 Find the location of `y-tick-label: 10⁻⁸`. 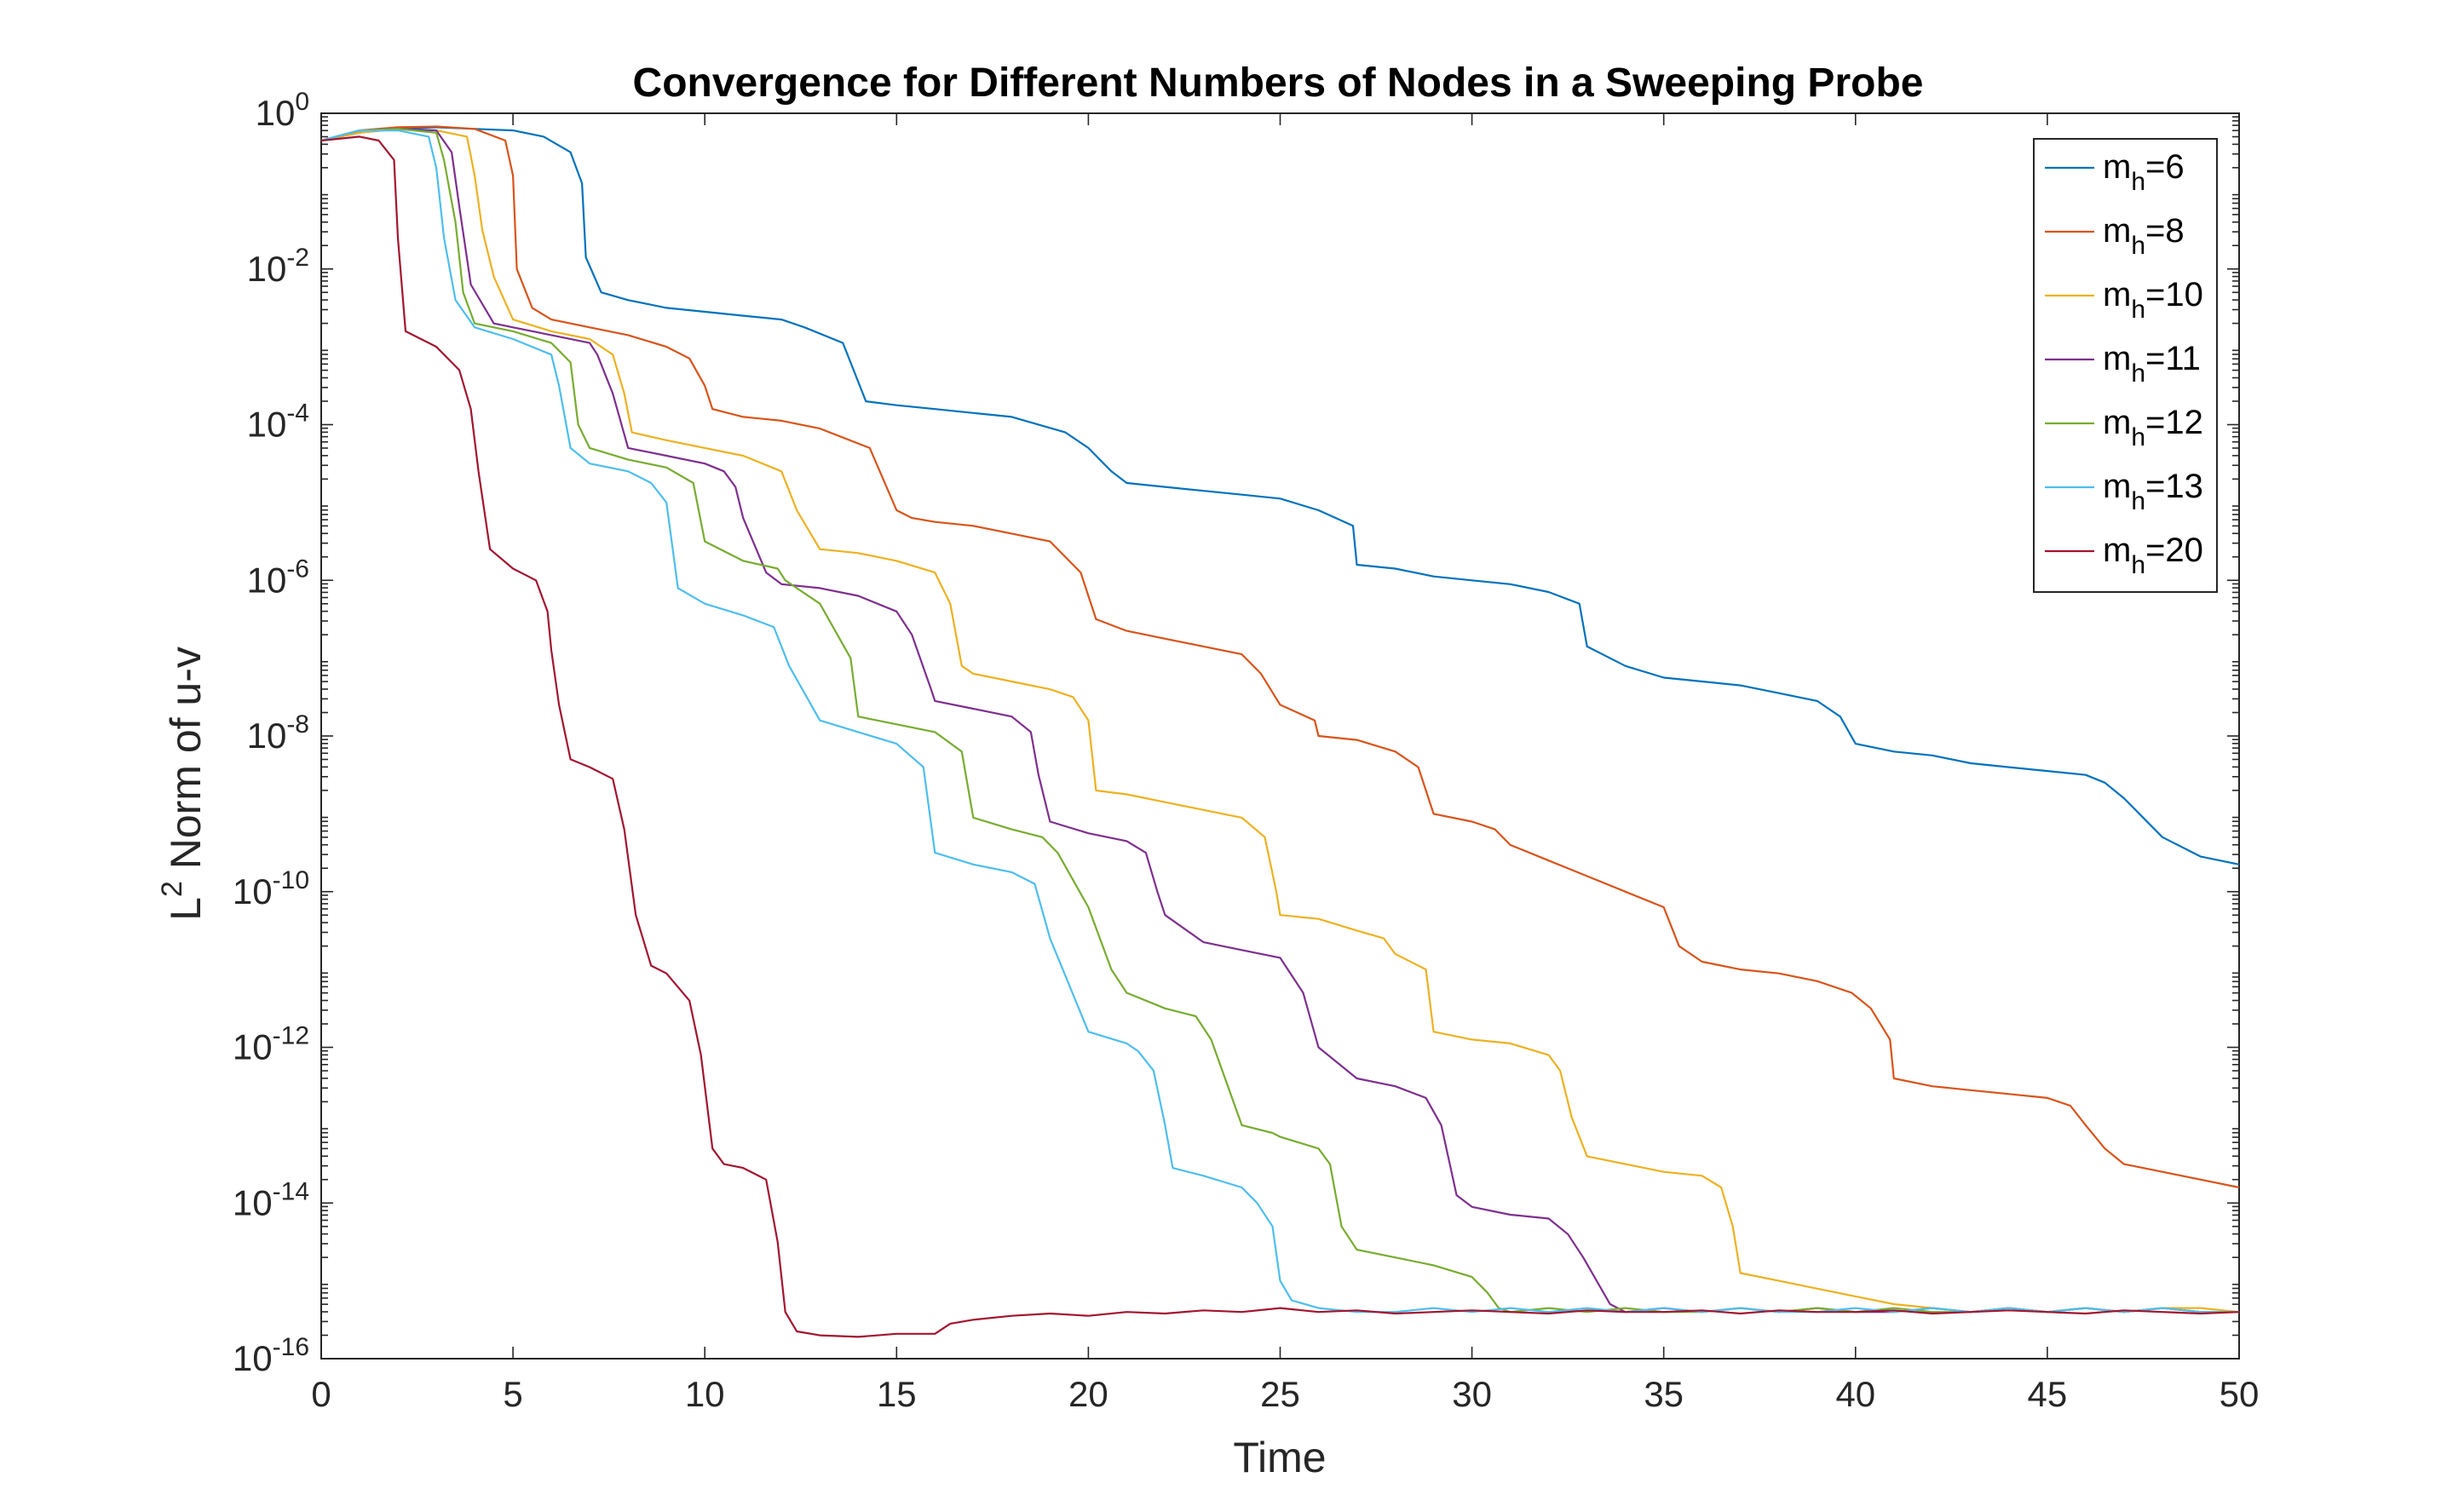

y-tick-label: 10⁻⁸ is located at coordinates (278, 733).